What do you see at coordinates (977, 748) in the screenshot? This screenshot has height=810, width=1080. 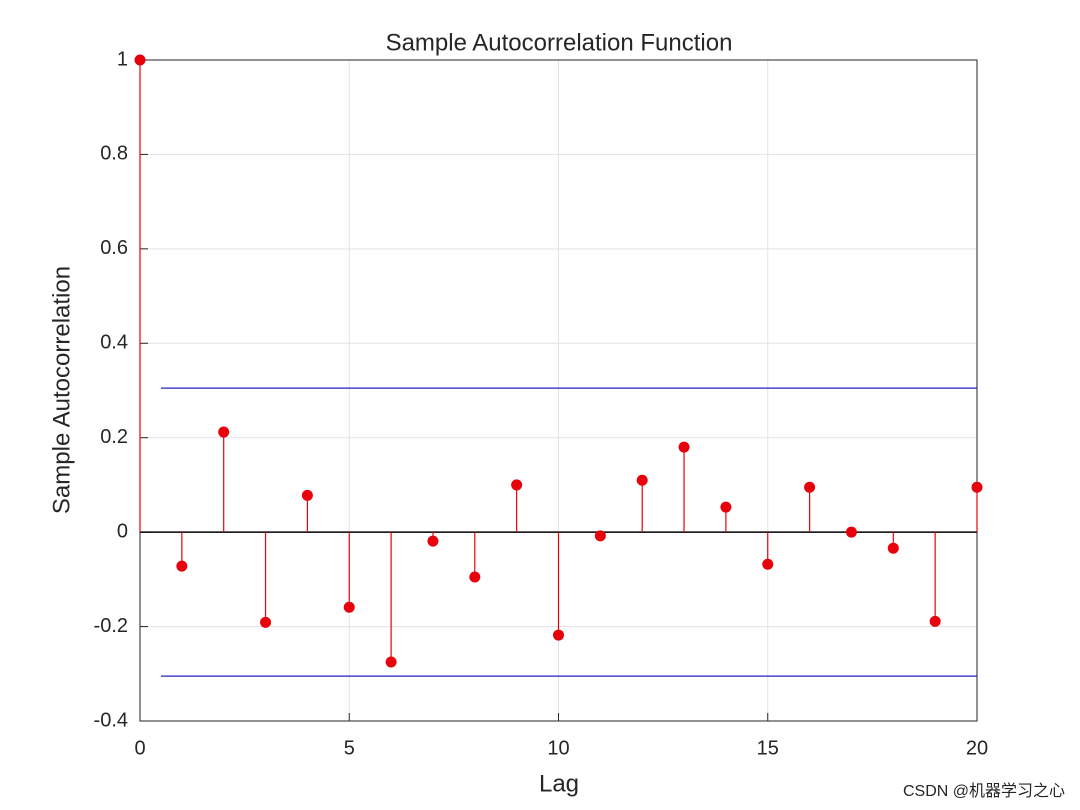 I see `x-tick-label: 20` at bounding box center [977, 748].